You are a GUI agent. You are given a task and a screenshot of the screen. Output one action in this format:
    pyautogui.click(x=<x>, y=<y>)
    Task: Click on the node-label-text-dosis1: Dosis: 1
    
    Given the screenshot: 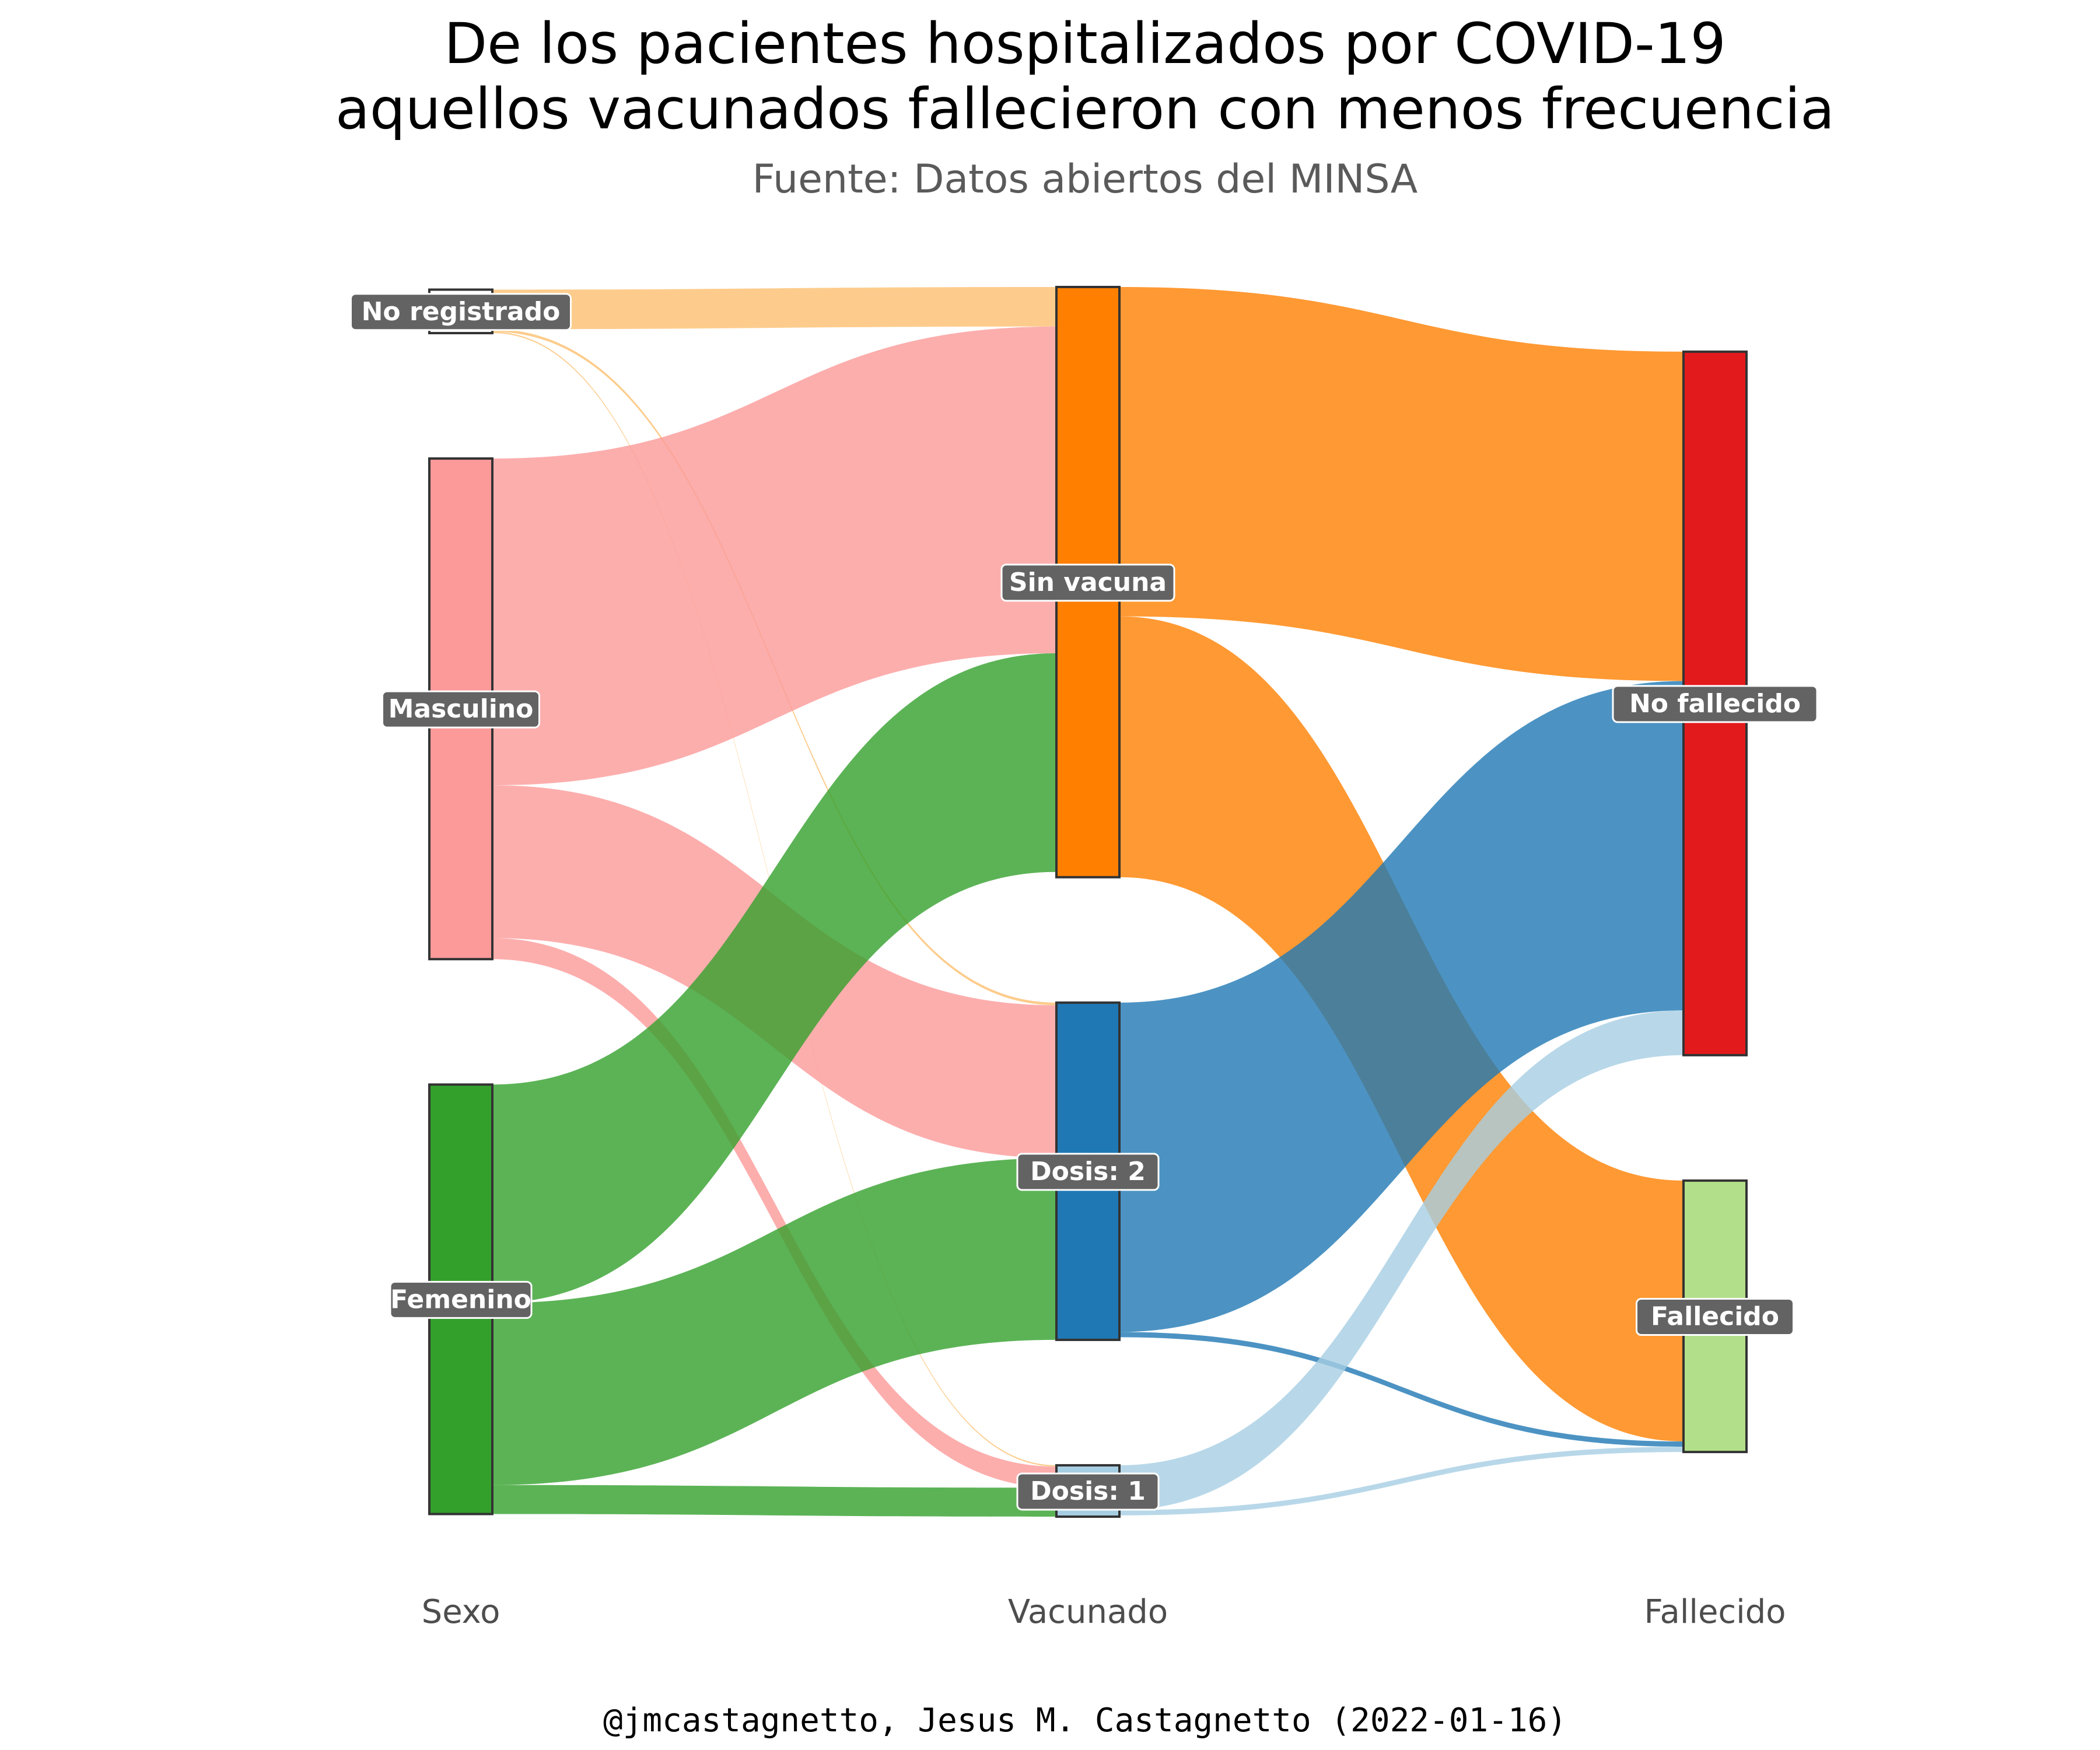 What is the action you would take?
    pyautogui.click(x=1088, y=1491)
    